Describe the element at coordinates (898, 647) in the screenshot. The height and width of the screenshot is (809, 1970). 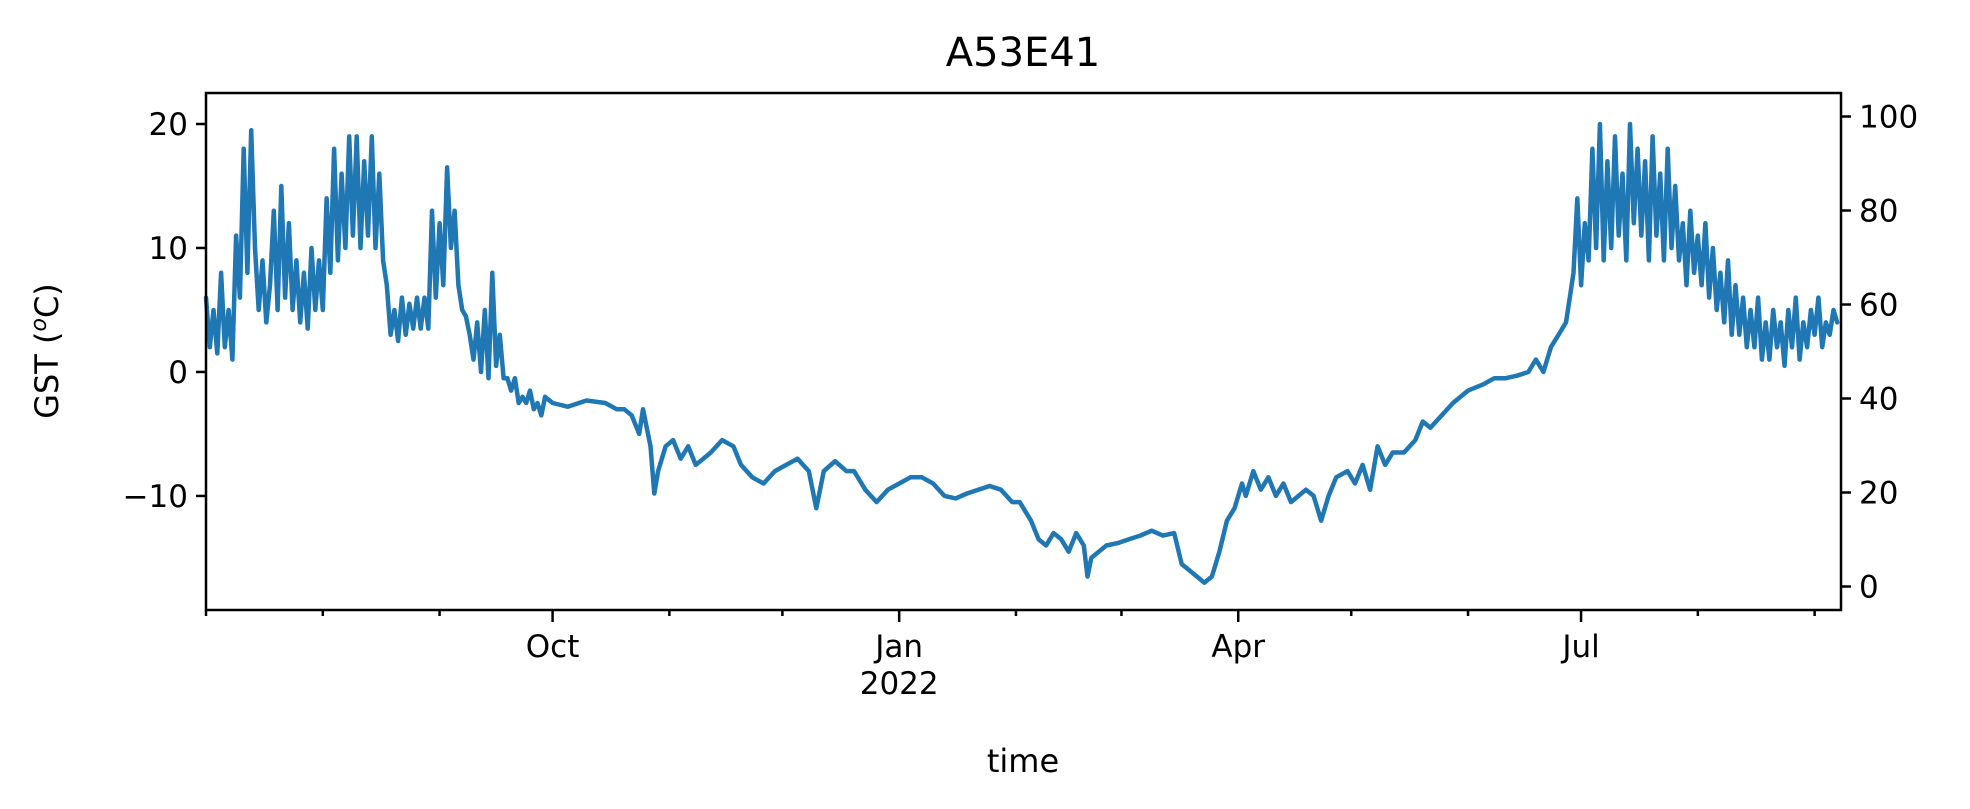
I see `x-tick-label: Jan` at that location.